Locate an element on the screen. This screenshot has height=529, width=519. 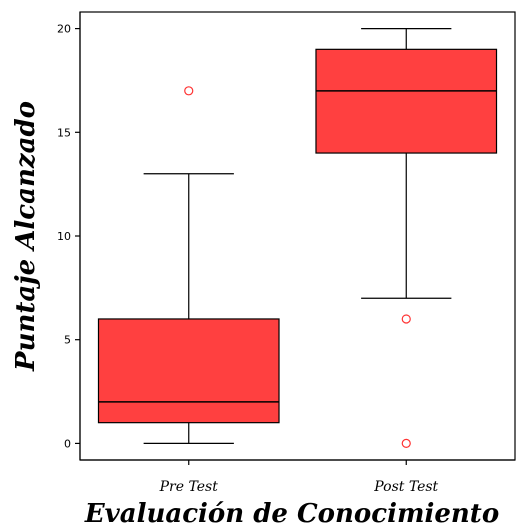
y-tick-label: 10 is located at coordinates (64, 236).